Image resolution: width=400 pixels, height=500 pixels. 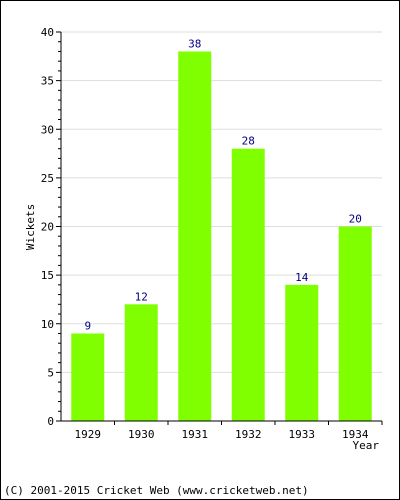 What do you see at coordinates (141, 362) in the screenshot?
I see `bar-1930` at bounding box center [141, 362].